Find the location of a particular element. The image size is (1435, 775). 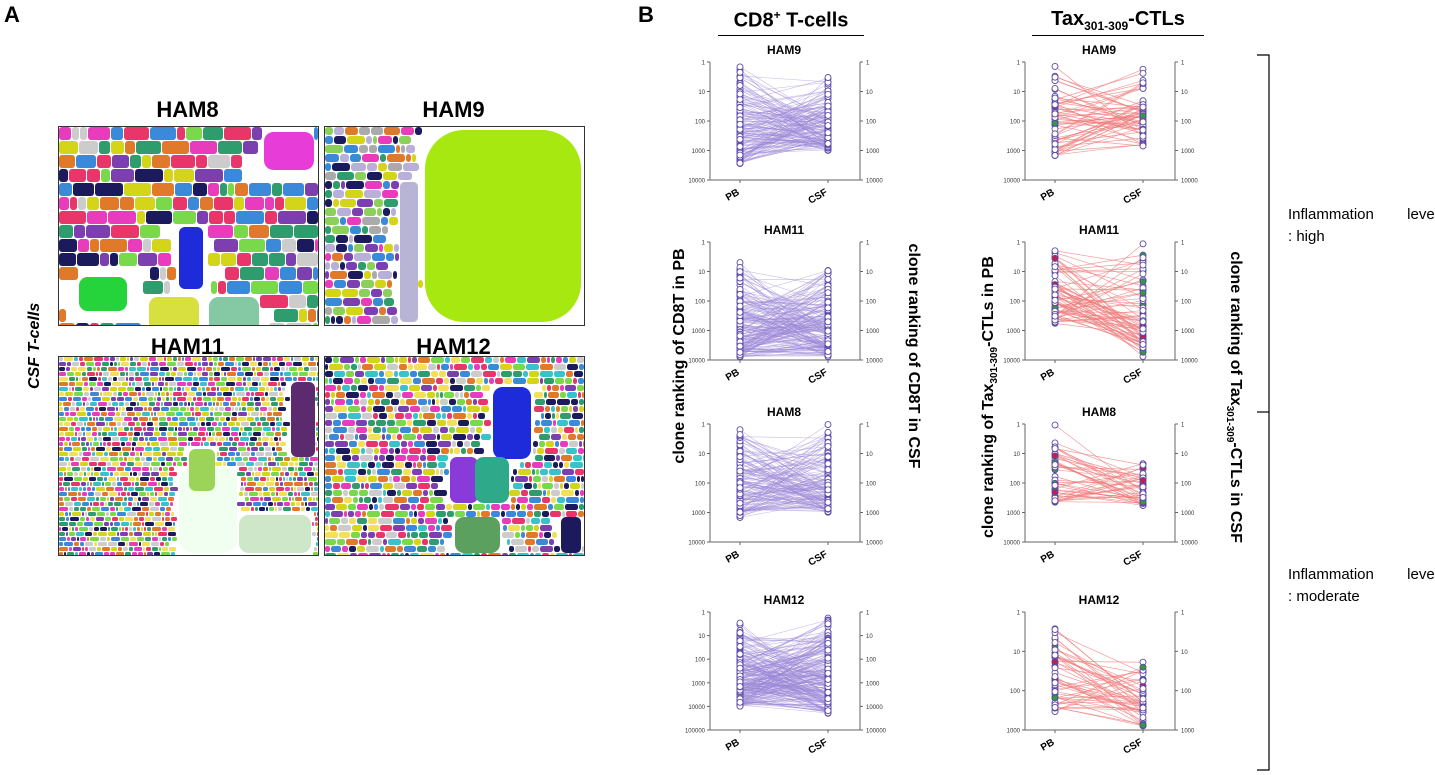

y-tick-label-left: 1 is located at coordinates (704, 614).